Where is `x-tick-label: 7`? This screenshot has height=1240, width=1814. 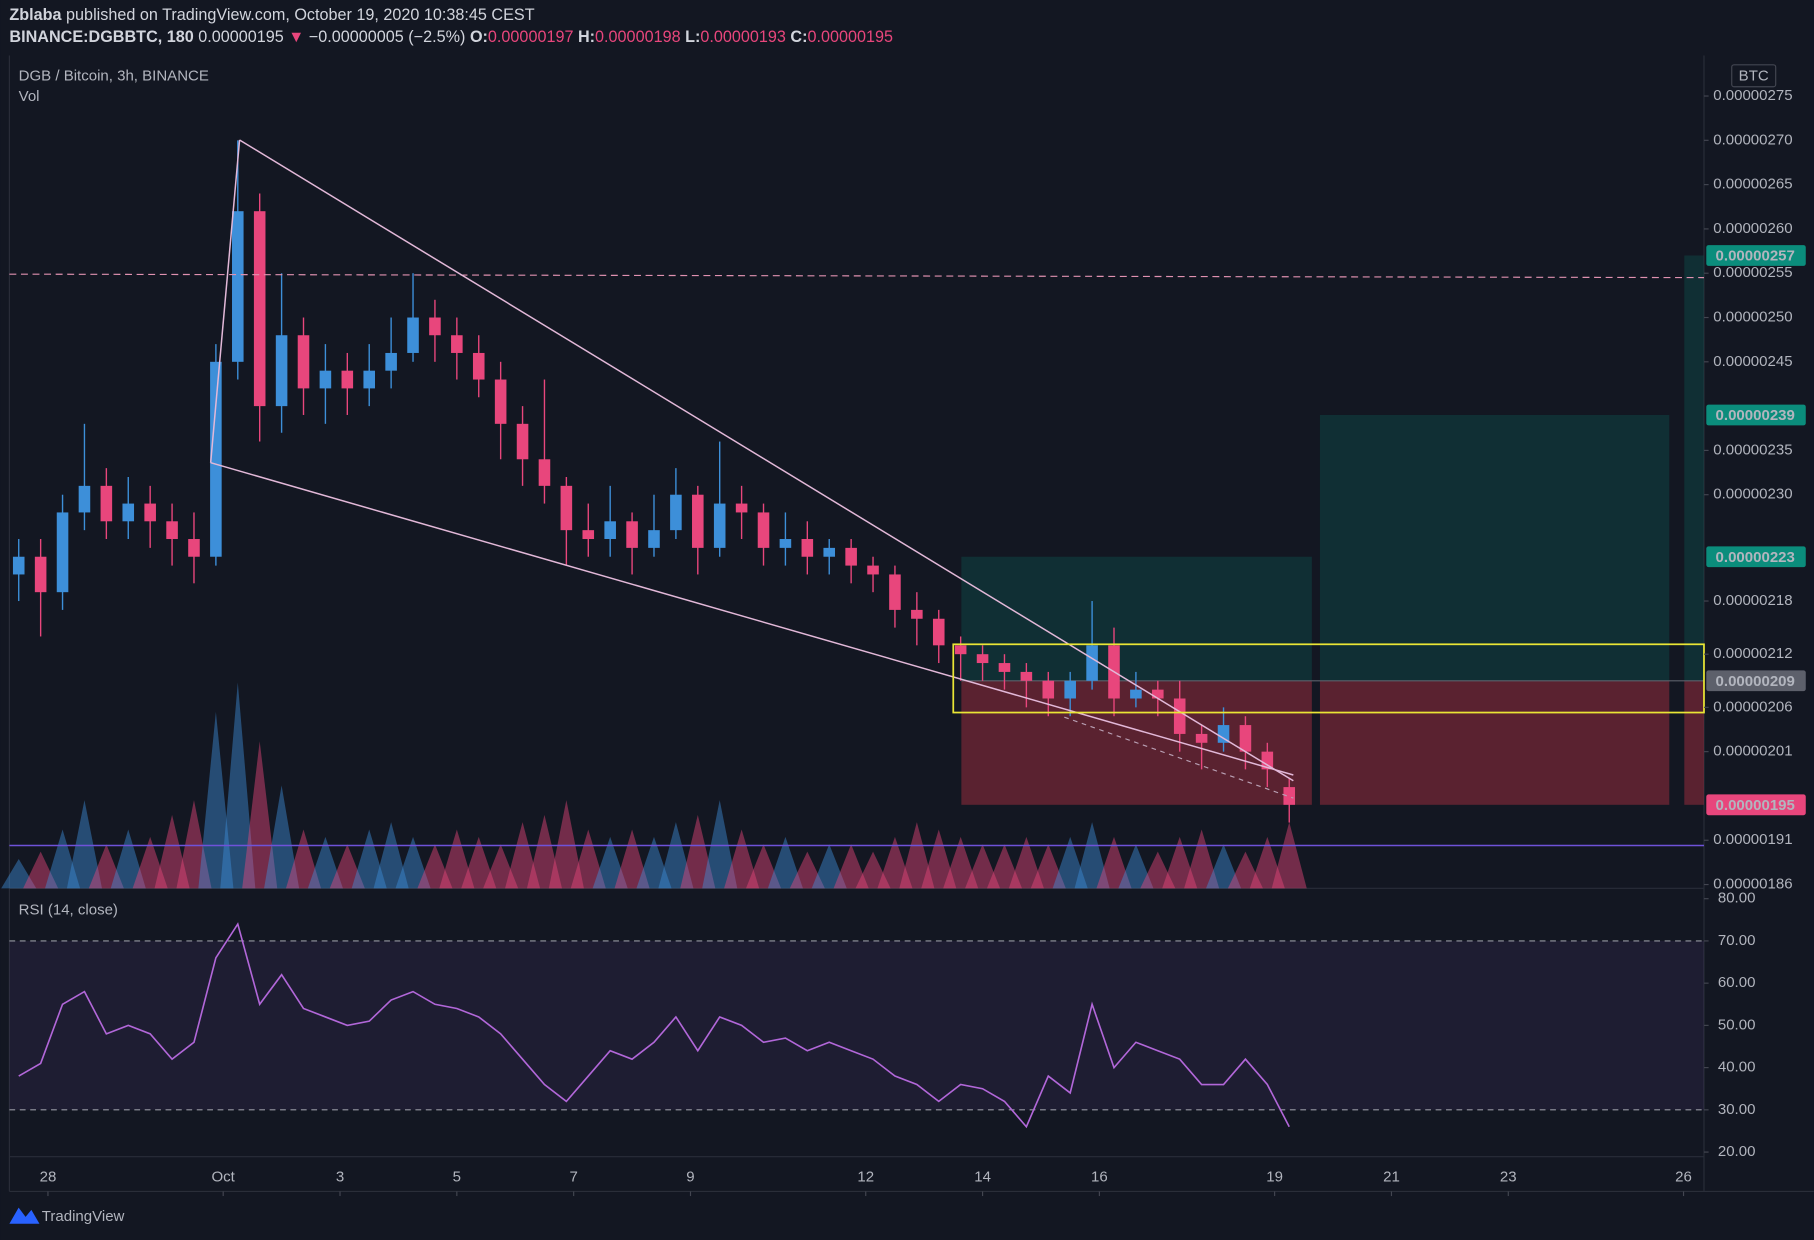
x-tick-label: 7 is located at coordinates (573, 1177).